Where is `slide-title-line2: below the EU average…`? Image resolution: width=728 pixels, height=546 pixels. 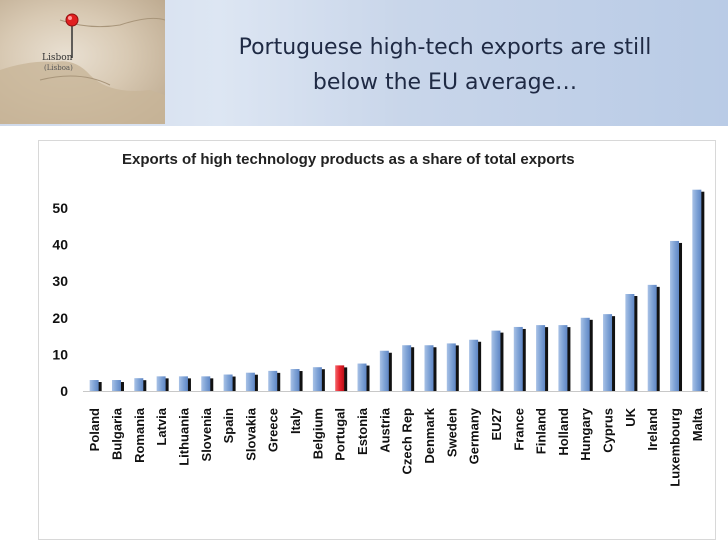
slide-title-line2: below the EU average… is located at coordinates (445, 82).